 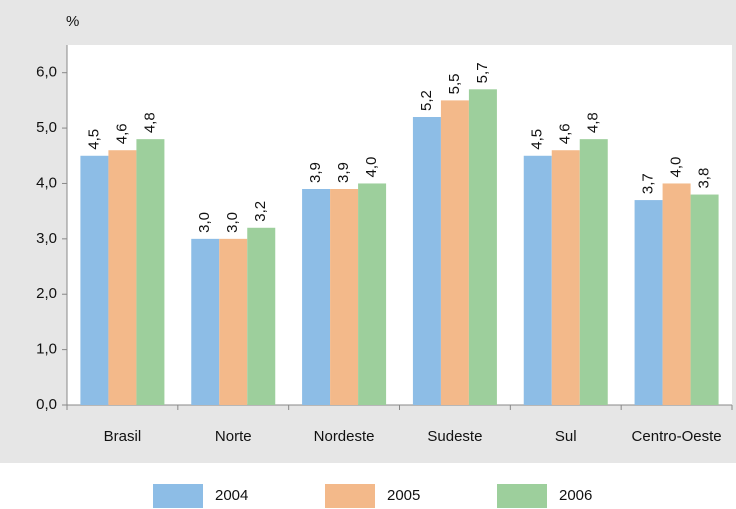 I want to click on data-label: 3,2, so click(x=260, y=211).